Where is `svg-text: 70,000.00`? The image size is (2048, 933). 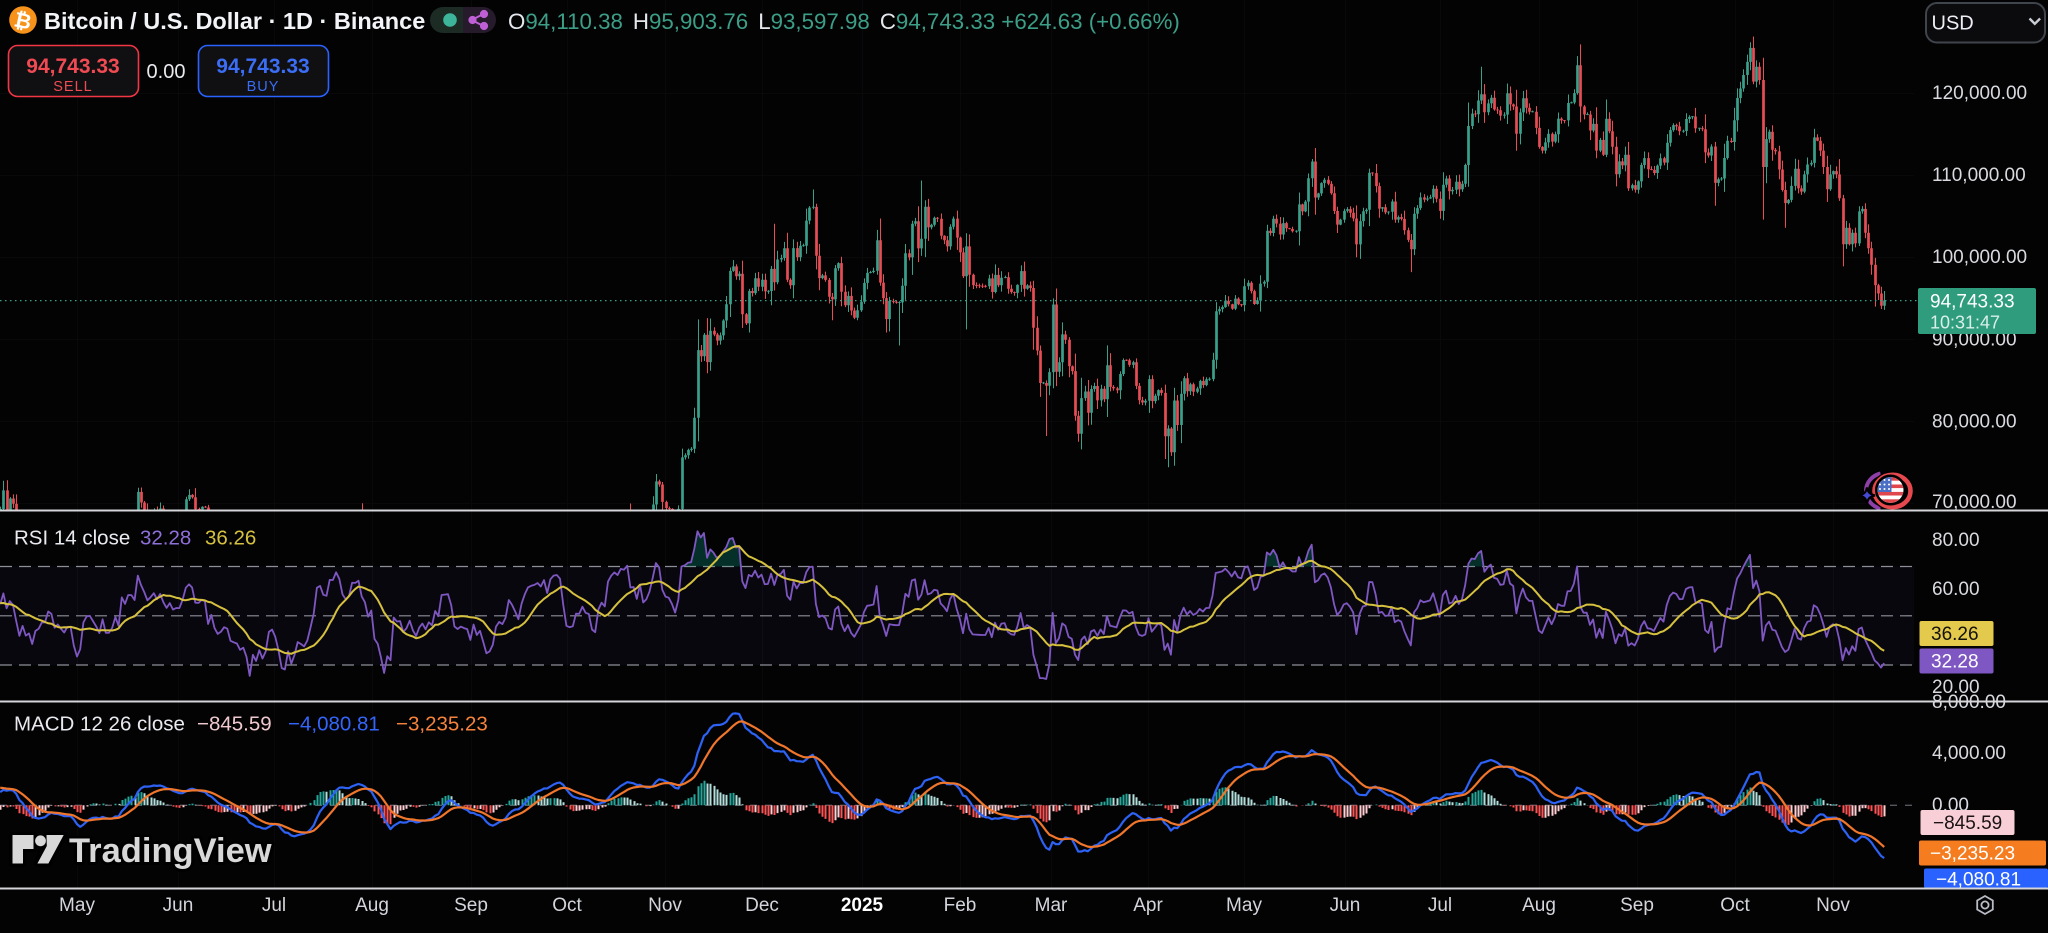 svg-text: 70,000.00 is located at coordinates (1974, 502).